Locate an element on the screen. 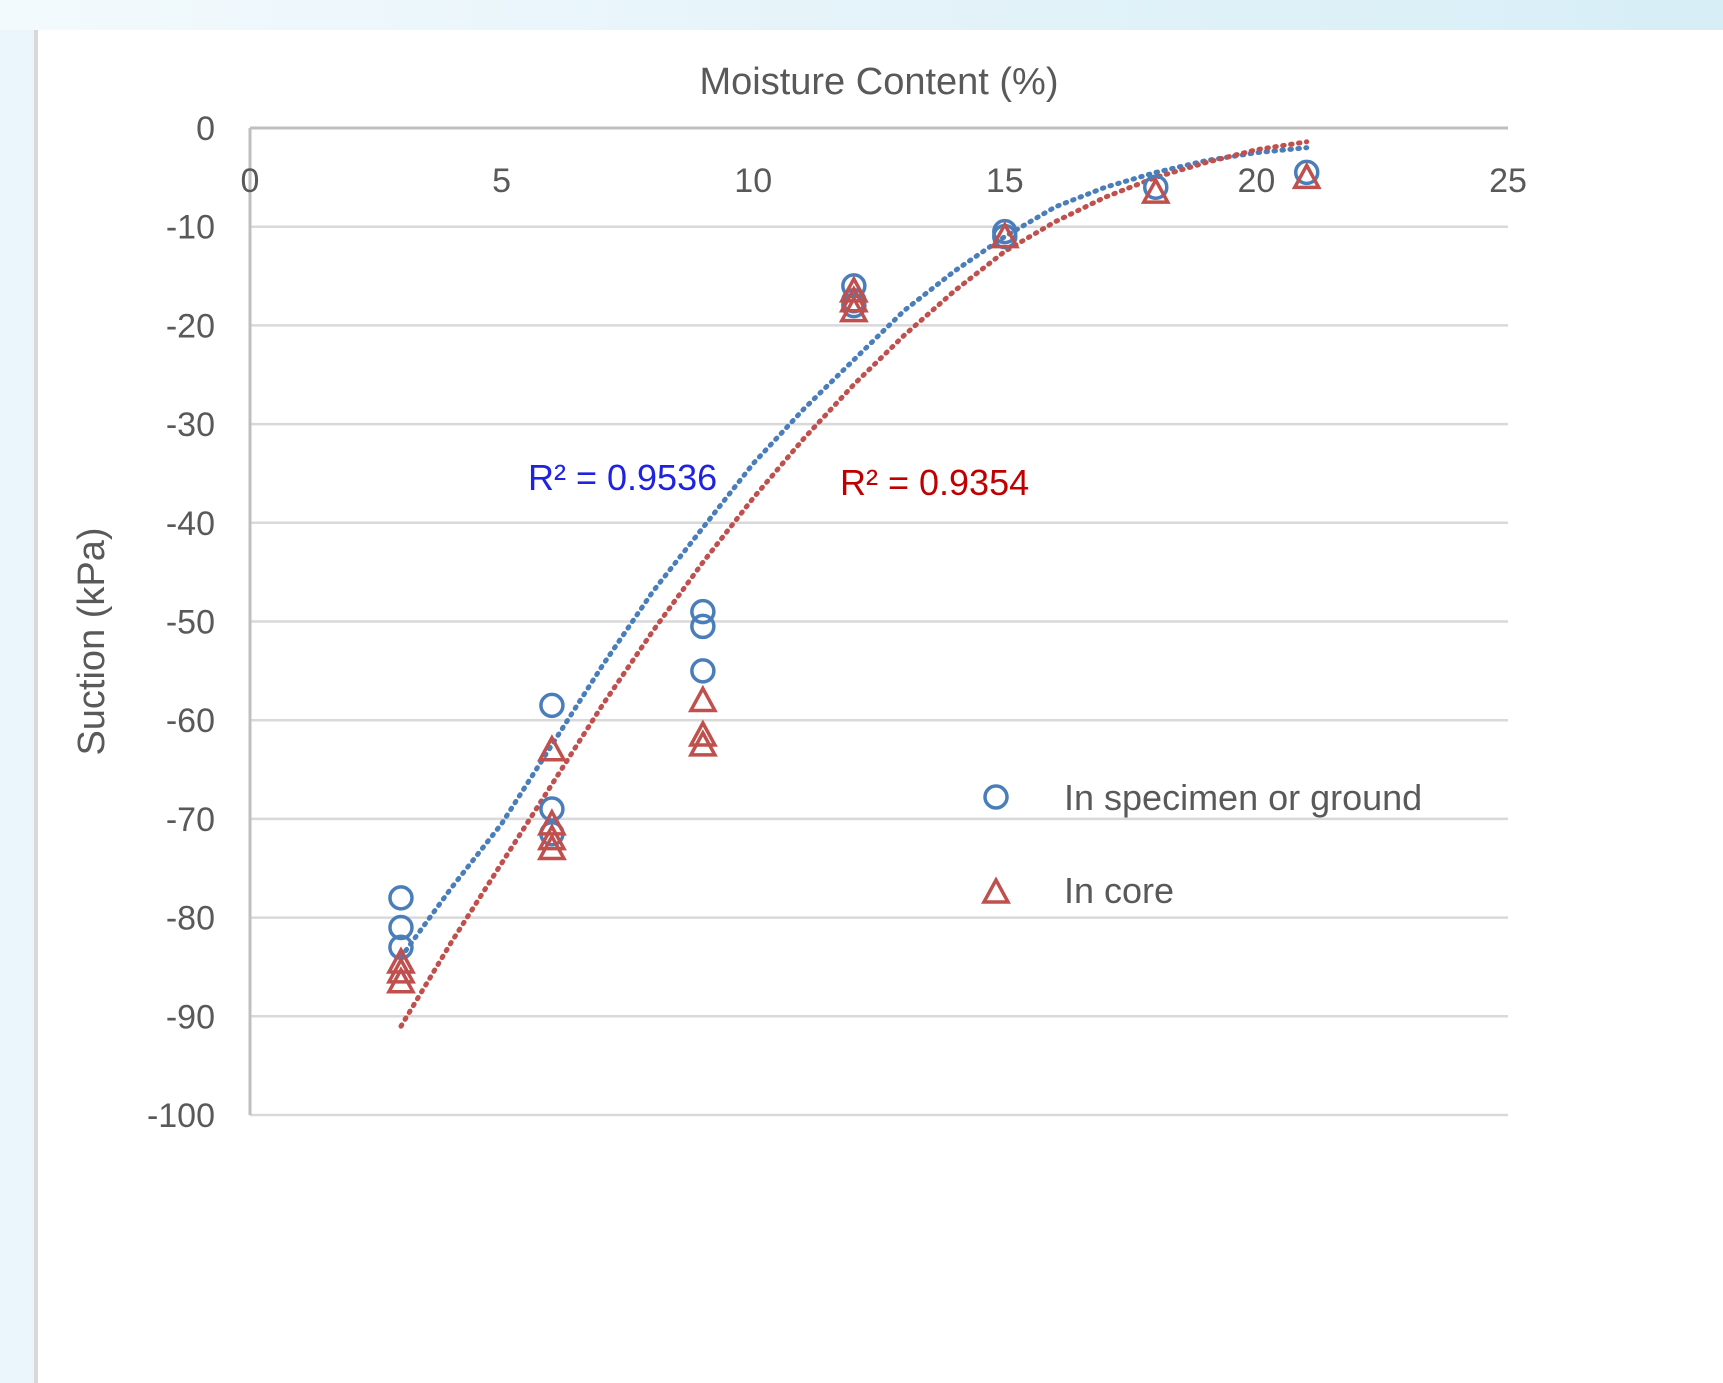 This screenshot has height=1383, width=1723. x-tick-label: 15 is located at coordinates (1005, 181).